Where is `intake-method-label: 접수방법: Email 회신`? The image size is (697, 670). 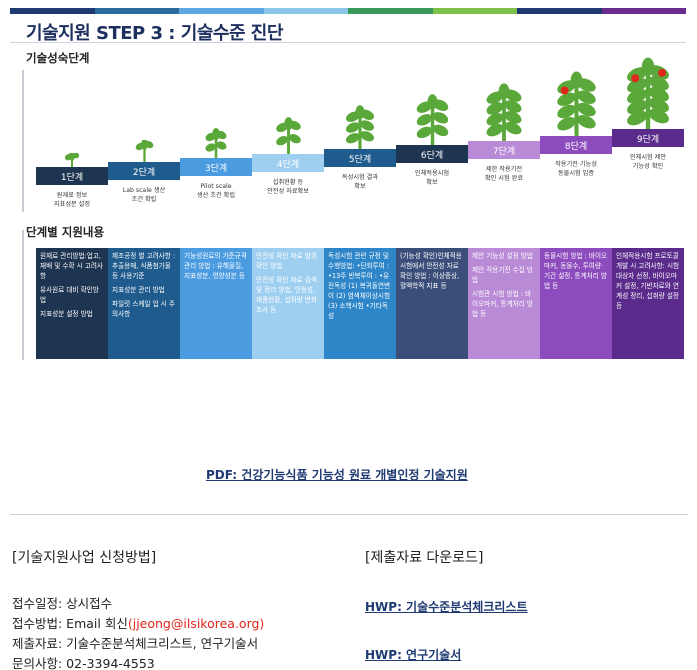
intake-method-label: 접수방법: Email 회신 is located at coordinates (70, 623).